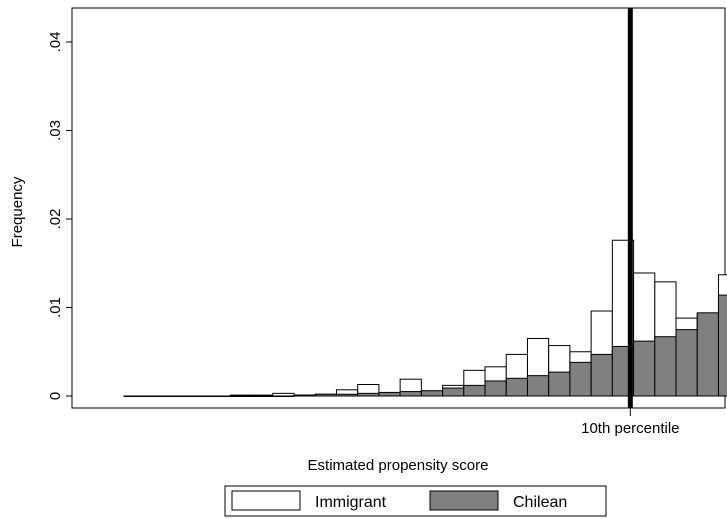 The width and height of the screenshot is (727, 519). Describe the element at coordinates (55, 130) in the screenshot. I see `y-tick-label: .03` at that location.